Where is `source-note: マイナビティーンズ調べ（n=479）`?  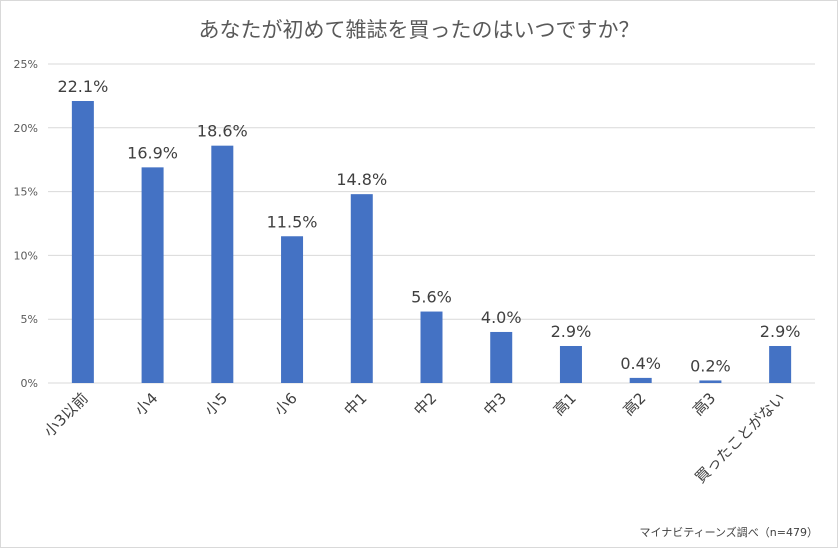 source-note: マイナビティーンズ調べ（n=479） is located at coordinates (728, 532).